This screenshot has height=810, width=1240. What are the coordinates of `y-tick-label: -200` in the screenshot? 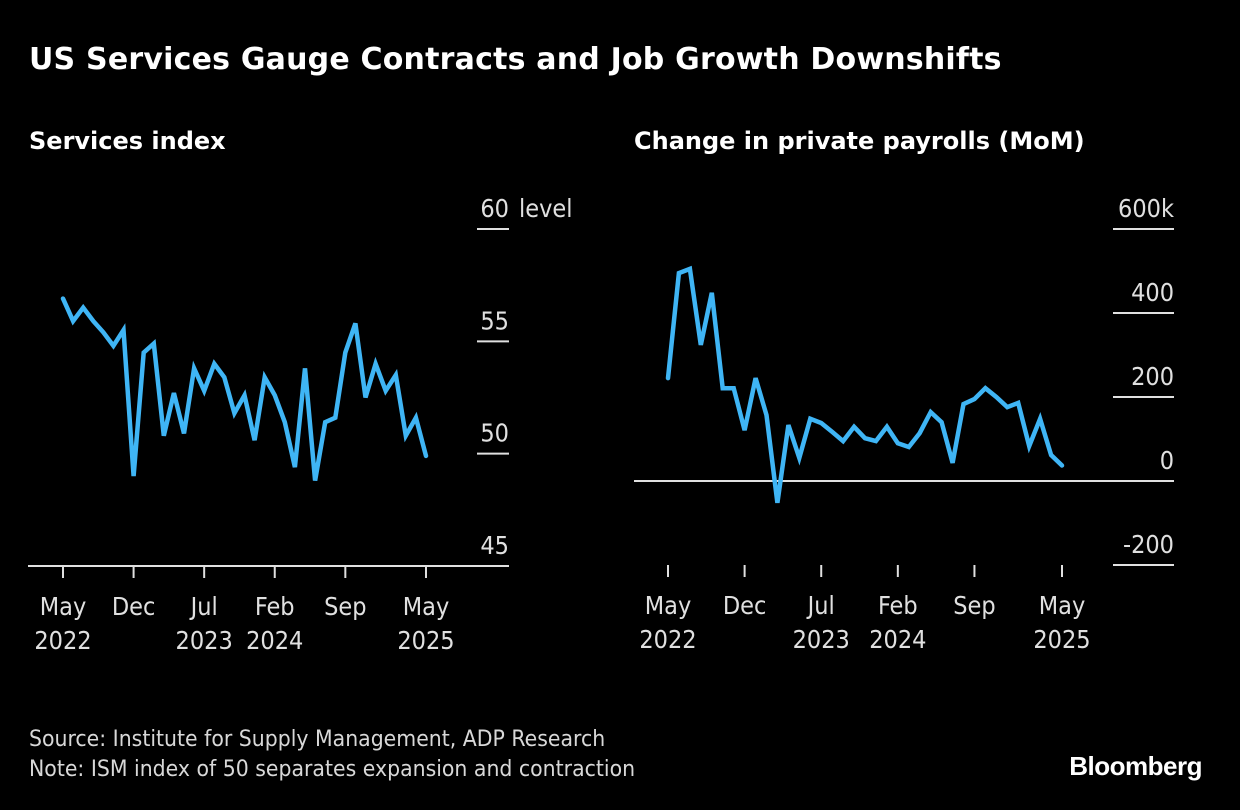 It's located at (1148, 544).